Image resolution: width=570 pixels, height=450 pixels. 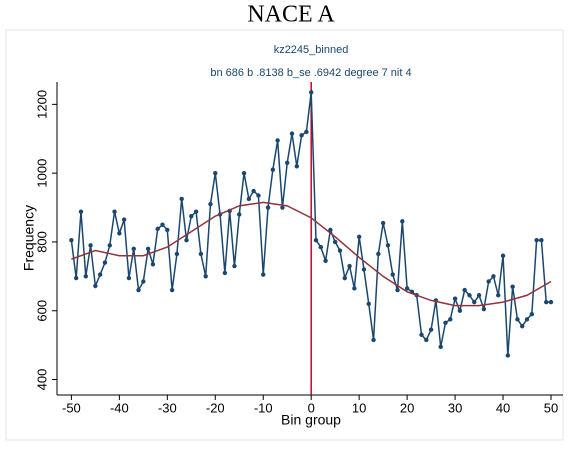 I want to click on x-tick-label: 40, so click(x=503, y=407).